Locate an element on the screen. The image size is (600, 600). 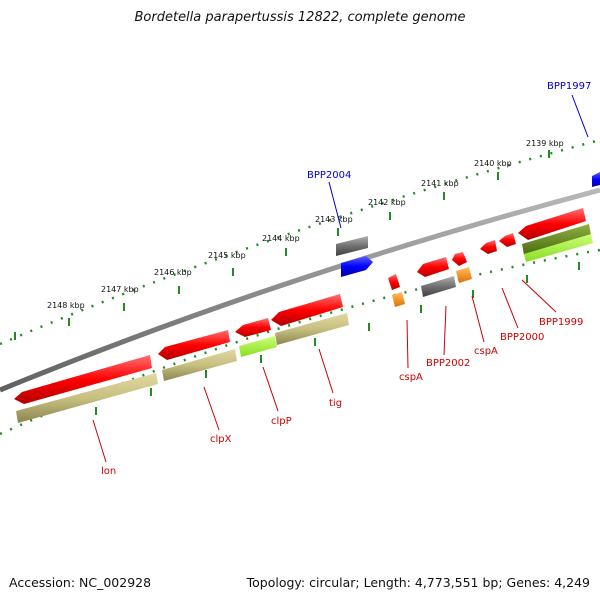
tick-label: 2142 kbp is located at coordinates (387, 202).